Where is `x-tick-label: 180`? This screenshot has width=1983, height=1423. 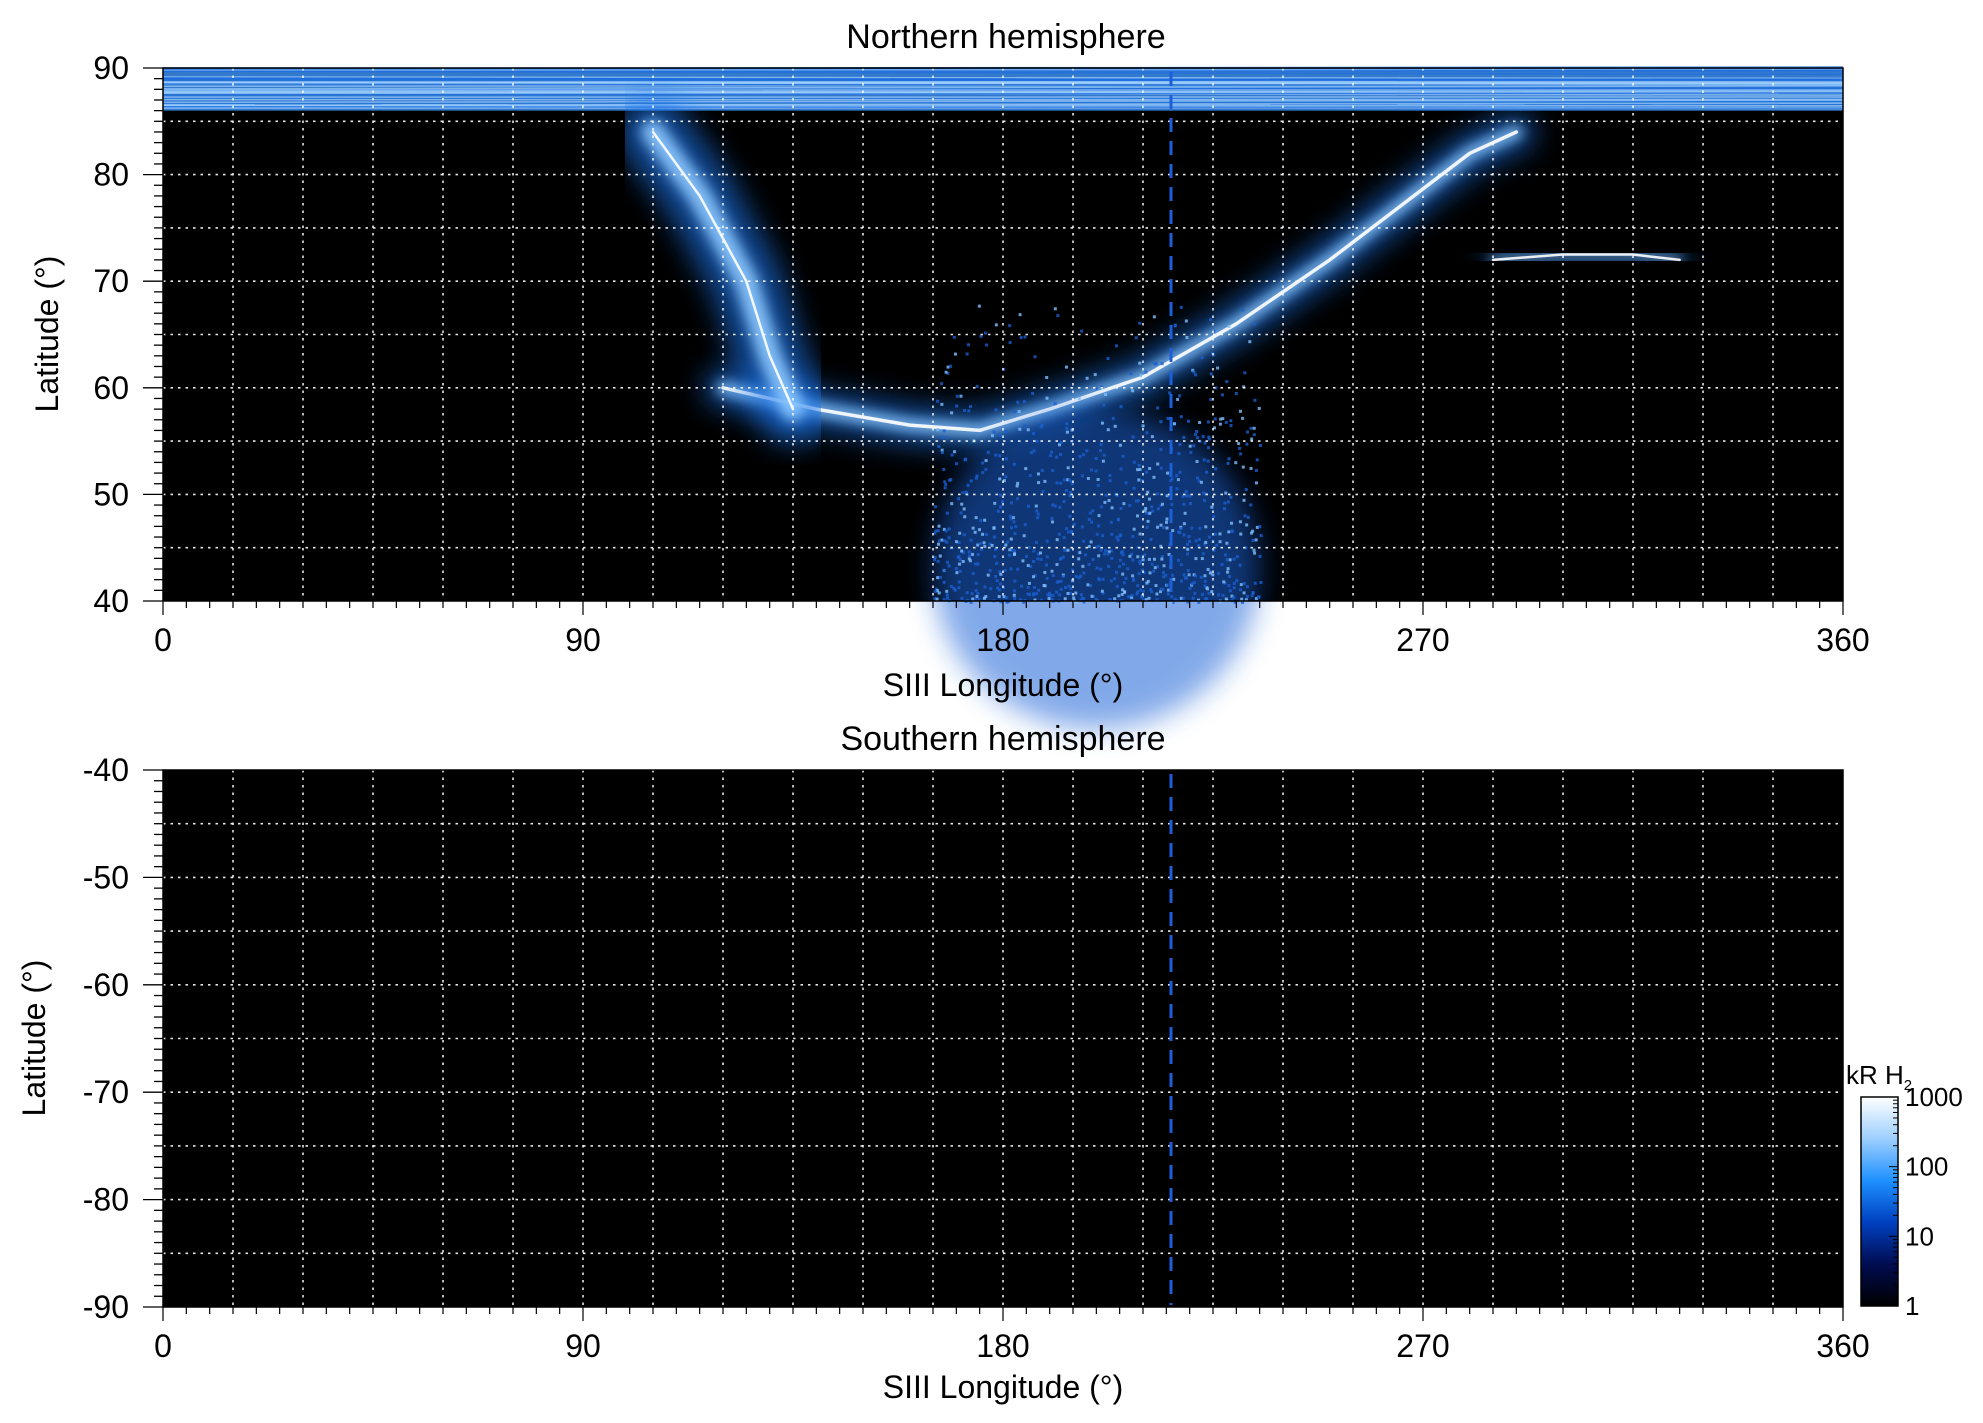 x-tick-label: 180 is located at coordinates (1002, 640).